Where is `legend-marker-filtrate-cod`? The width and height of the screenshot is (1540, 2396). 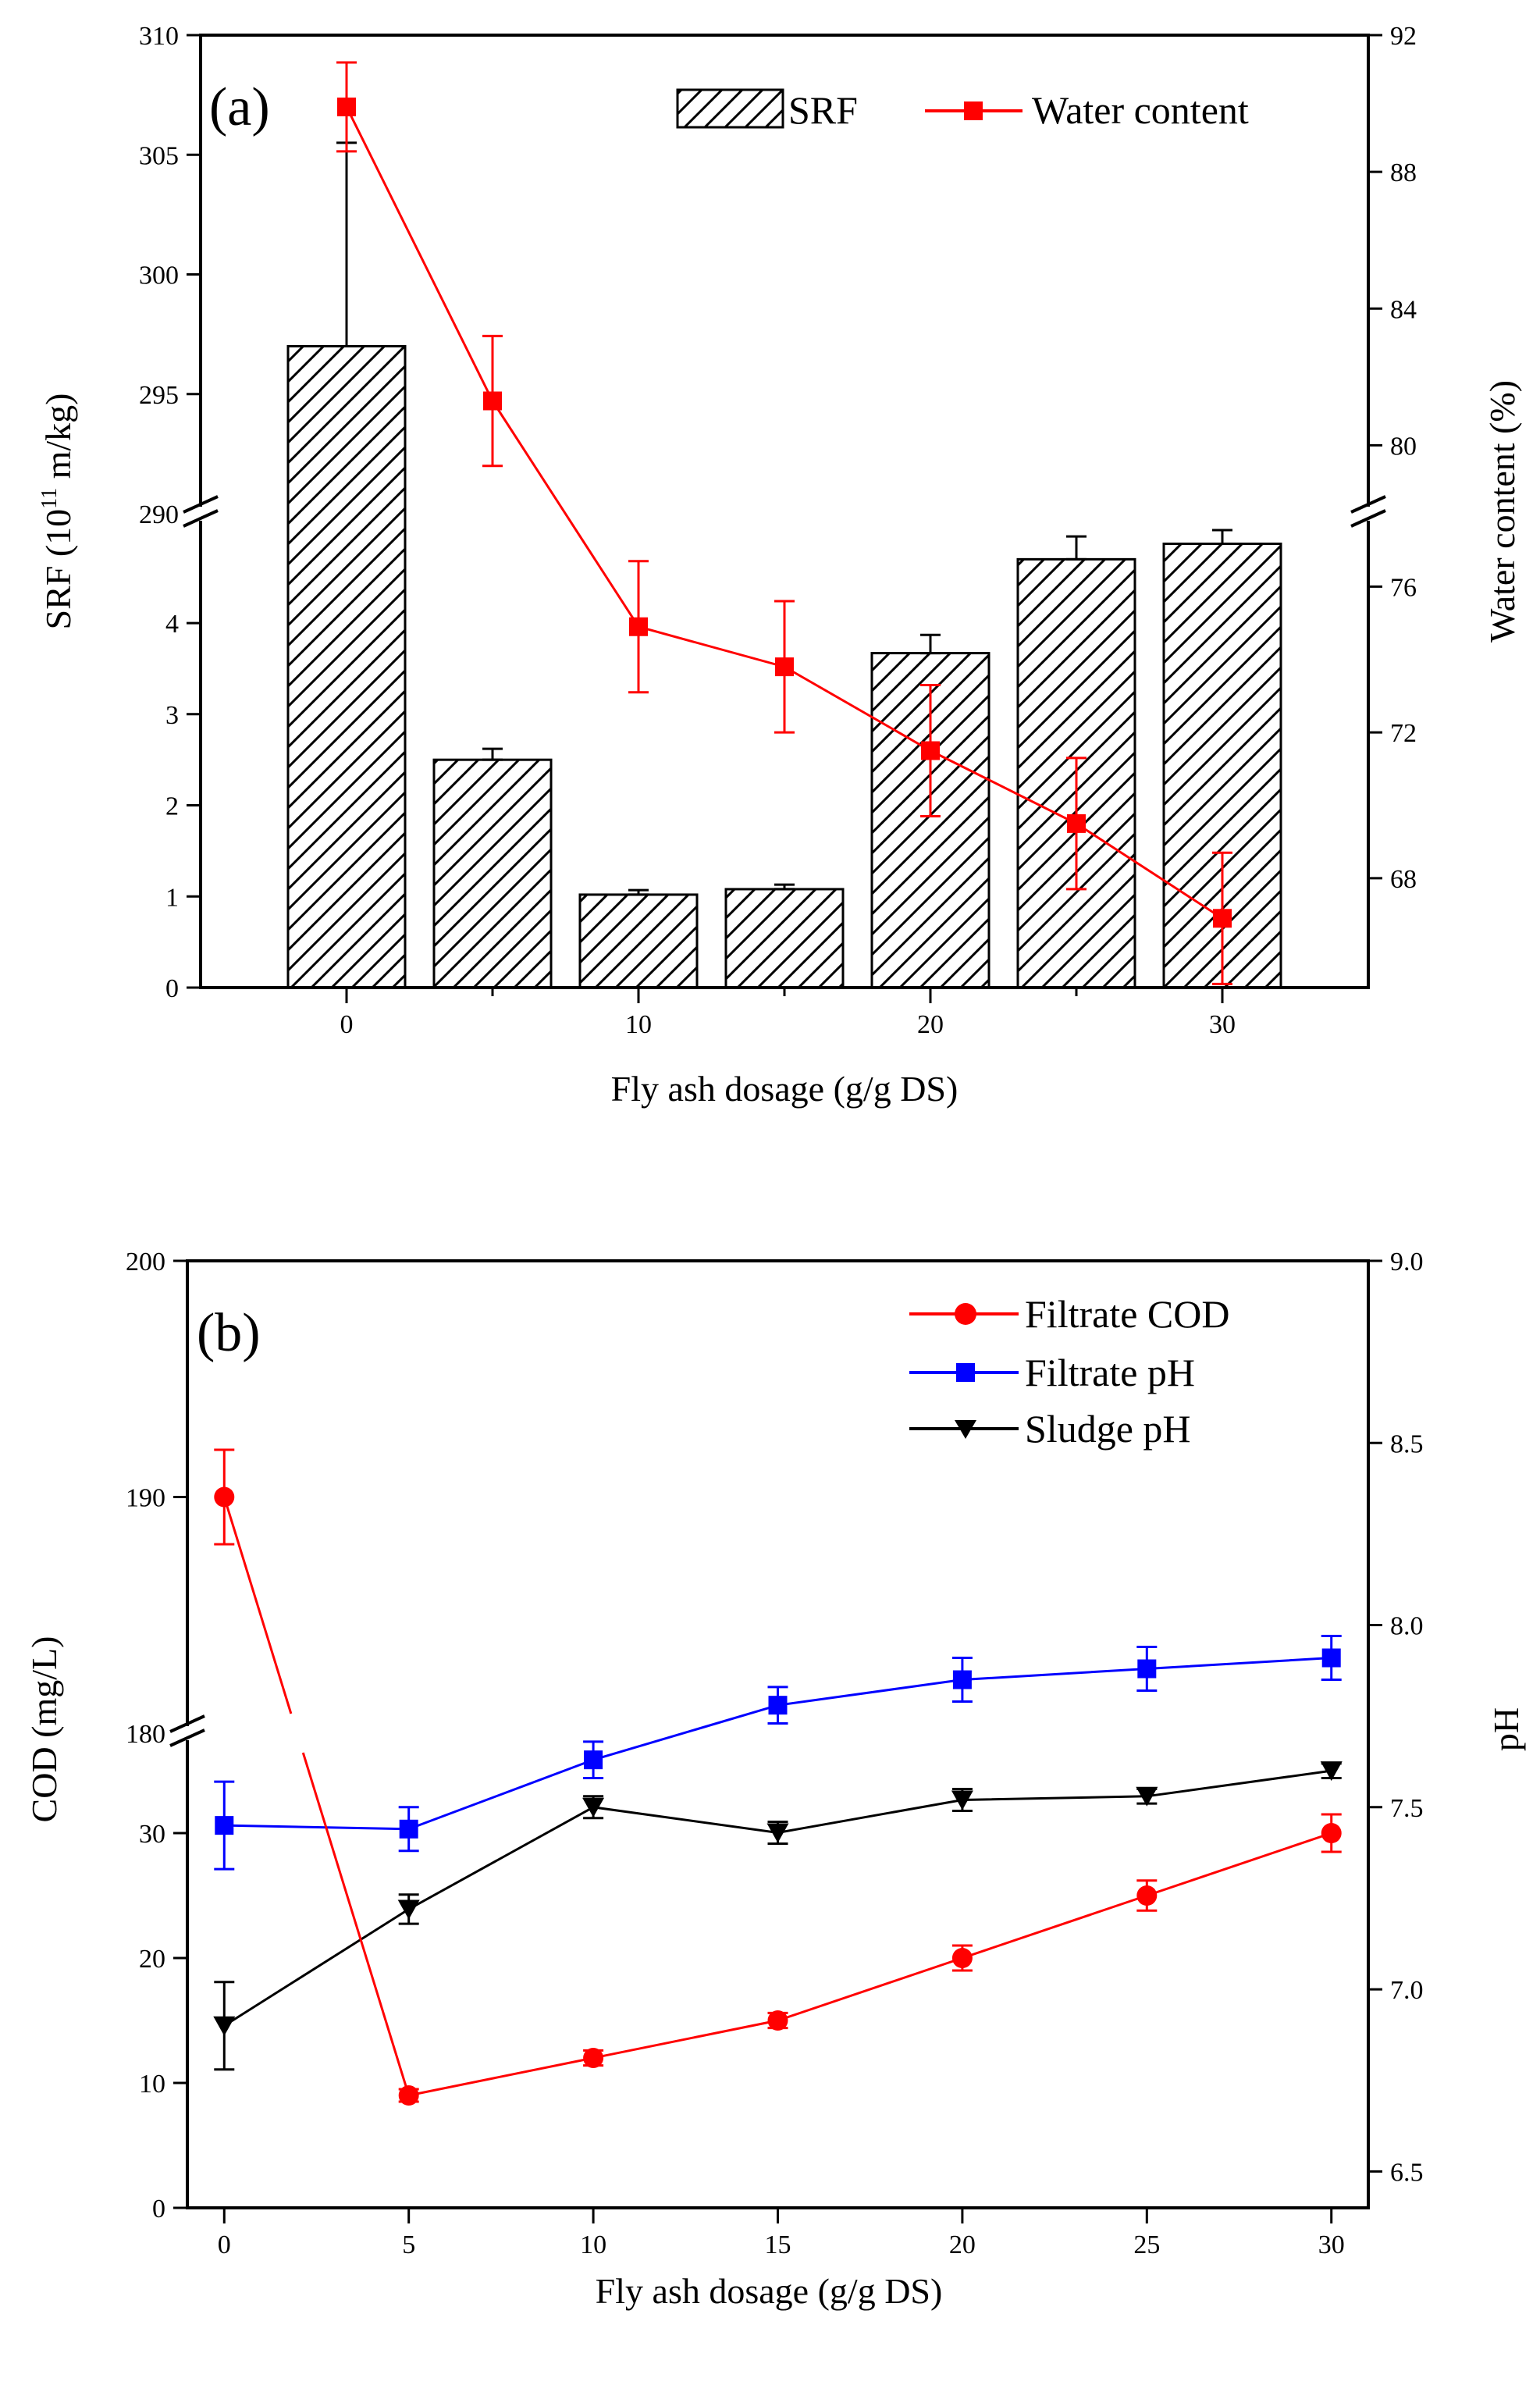
legend-marker-filtrate-cod is located at coordinates (965, 1314).